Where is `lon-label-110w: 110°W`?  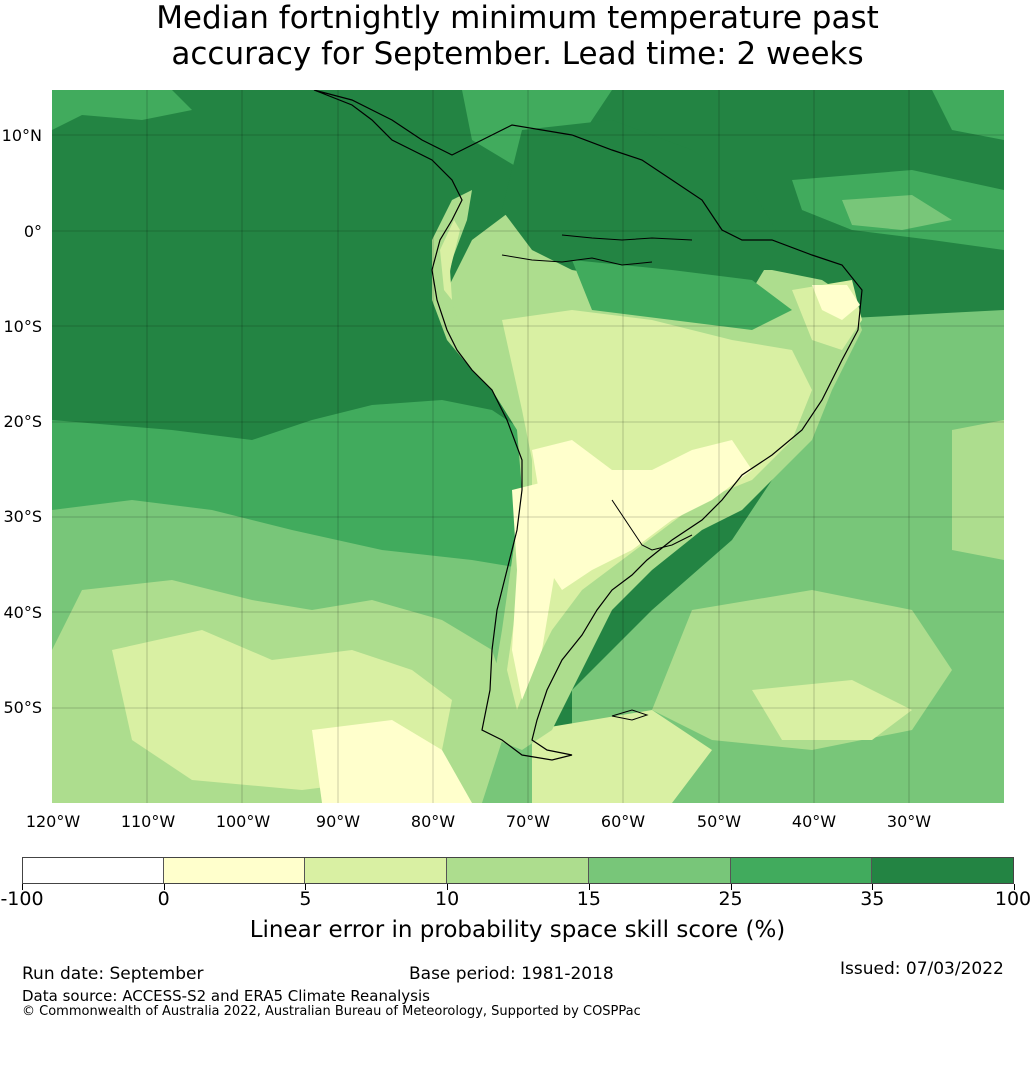 lon-label-110w: 110°W is located at coordinates (148, 821).